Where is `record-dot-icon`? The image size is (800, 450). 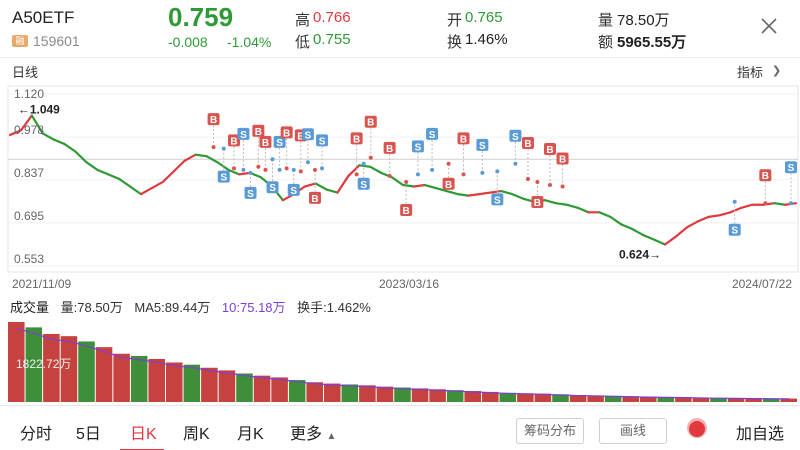 record-dot-icon is located at coordinates (697, 428).